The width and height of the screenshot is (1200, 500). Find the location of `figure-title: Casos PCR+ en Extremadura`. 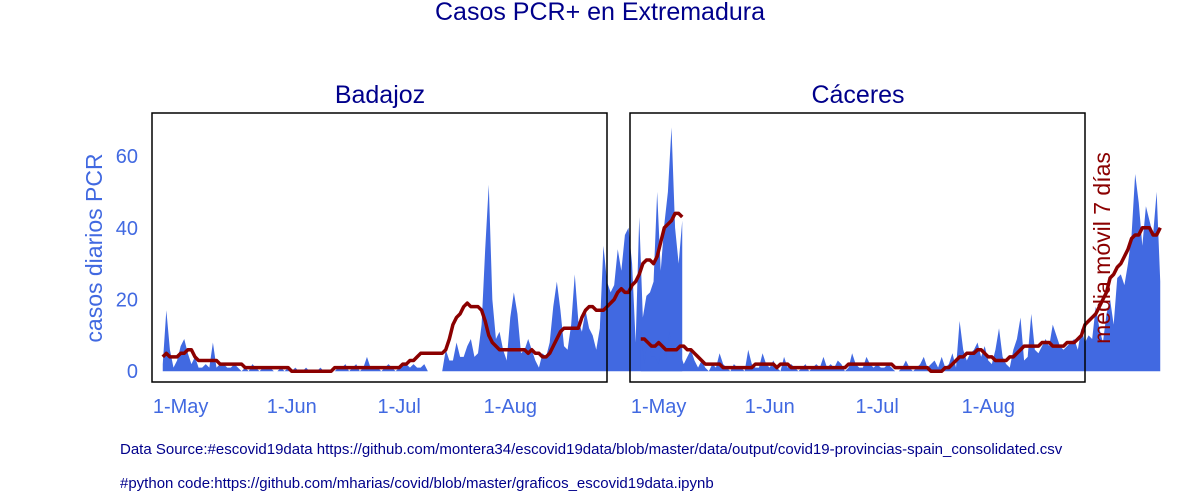

figure-title: Casos PCR+ en Extremadura is located at coordinates (600, 13).